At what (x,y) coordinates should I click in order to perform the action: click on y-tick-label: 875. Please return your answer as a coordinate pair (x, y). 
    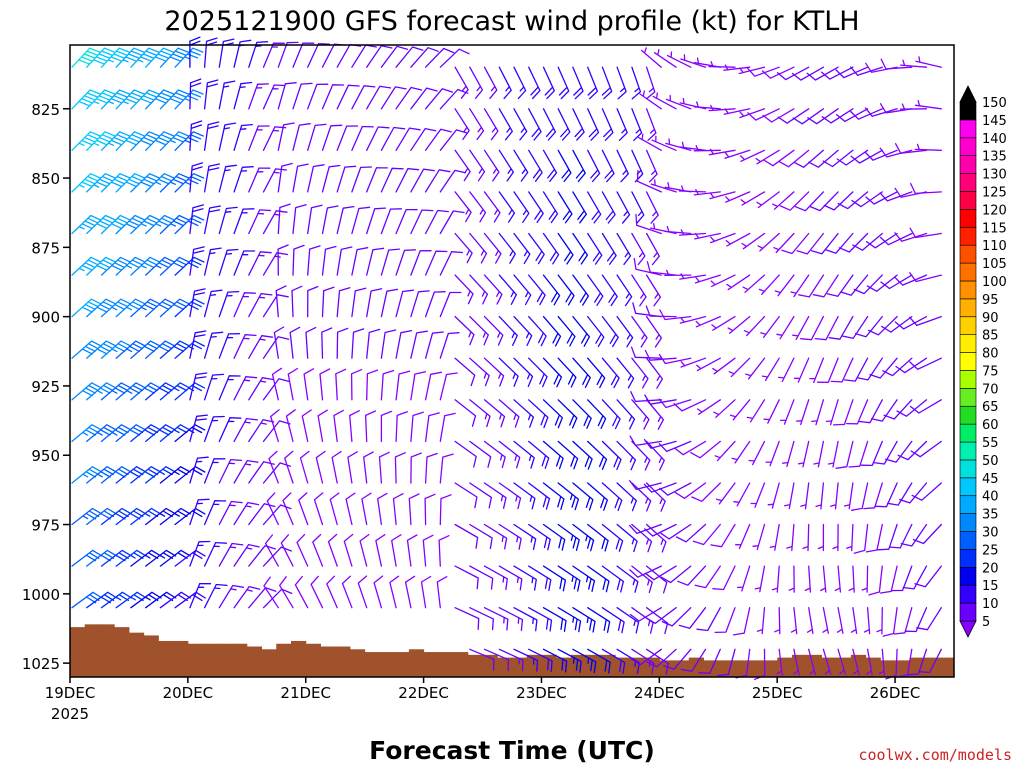
    Looking at the image, I should click on (45, 248).